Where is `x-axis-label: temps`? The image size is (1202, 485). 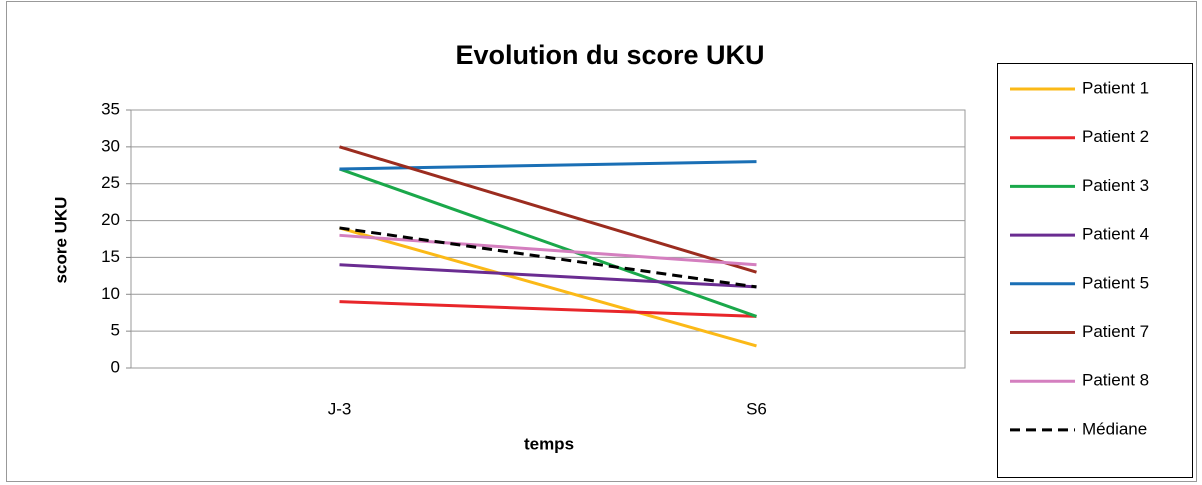
x-axis-label: temps is located at coordinates (549, 443).